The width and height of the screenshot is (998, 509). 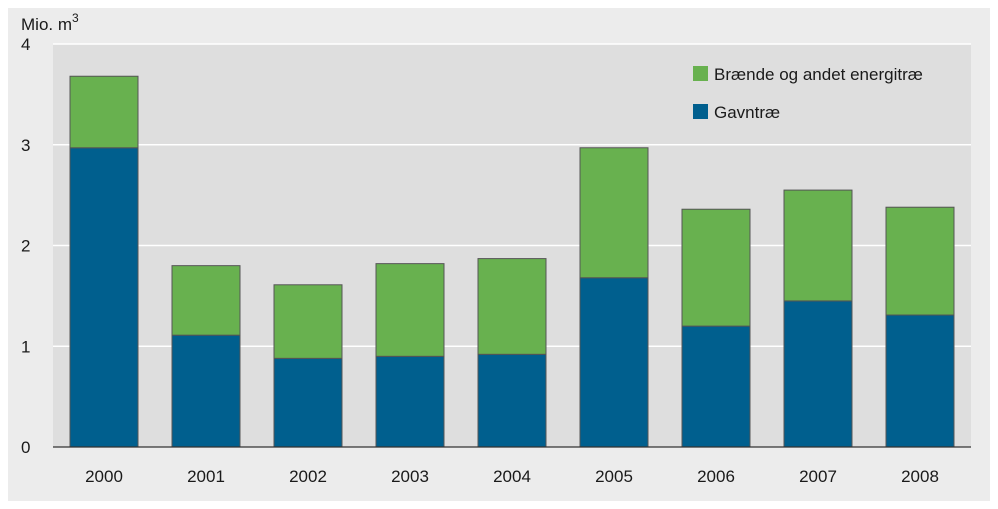 I want to click on x-tick-label: 2007, so click(x=818, y=476).